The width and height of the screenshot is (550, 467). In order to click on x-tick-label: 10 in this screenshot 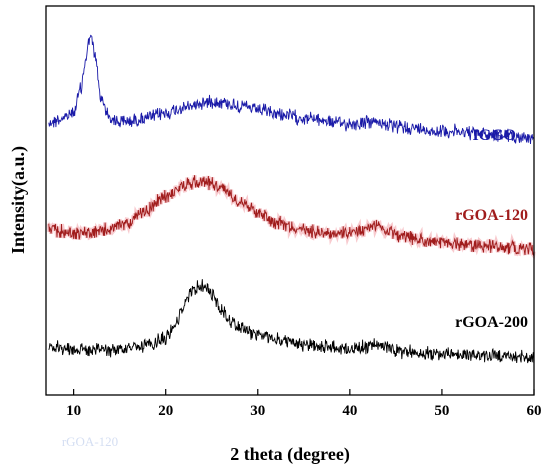, I will do `click(73, 411)`.